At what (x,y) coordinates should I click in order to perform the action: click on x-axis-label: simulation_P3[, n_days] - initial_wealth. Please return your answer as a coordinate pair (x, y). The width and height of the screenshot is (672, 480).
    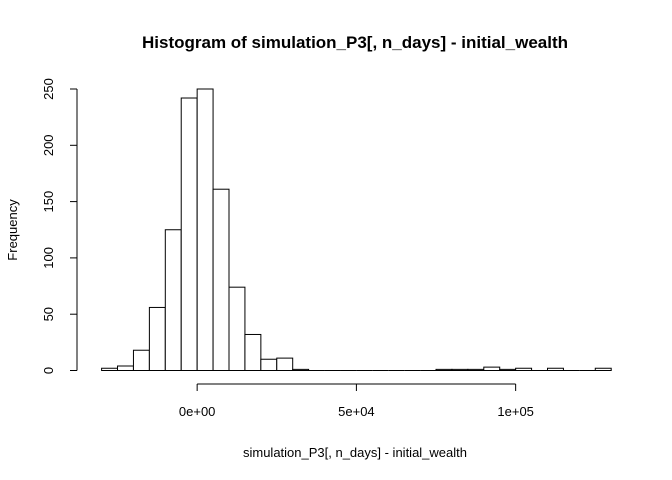
    Looking at the image, I should click on (355, 452).